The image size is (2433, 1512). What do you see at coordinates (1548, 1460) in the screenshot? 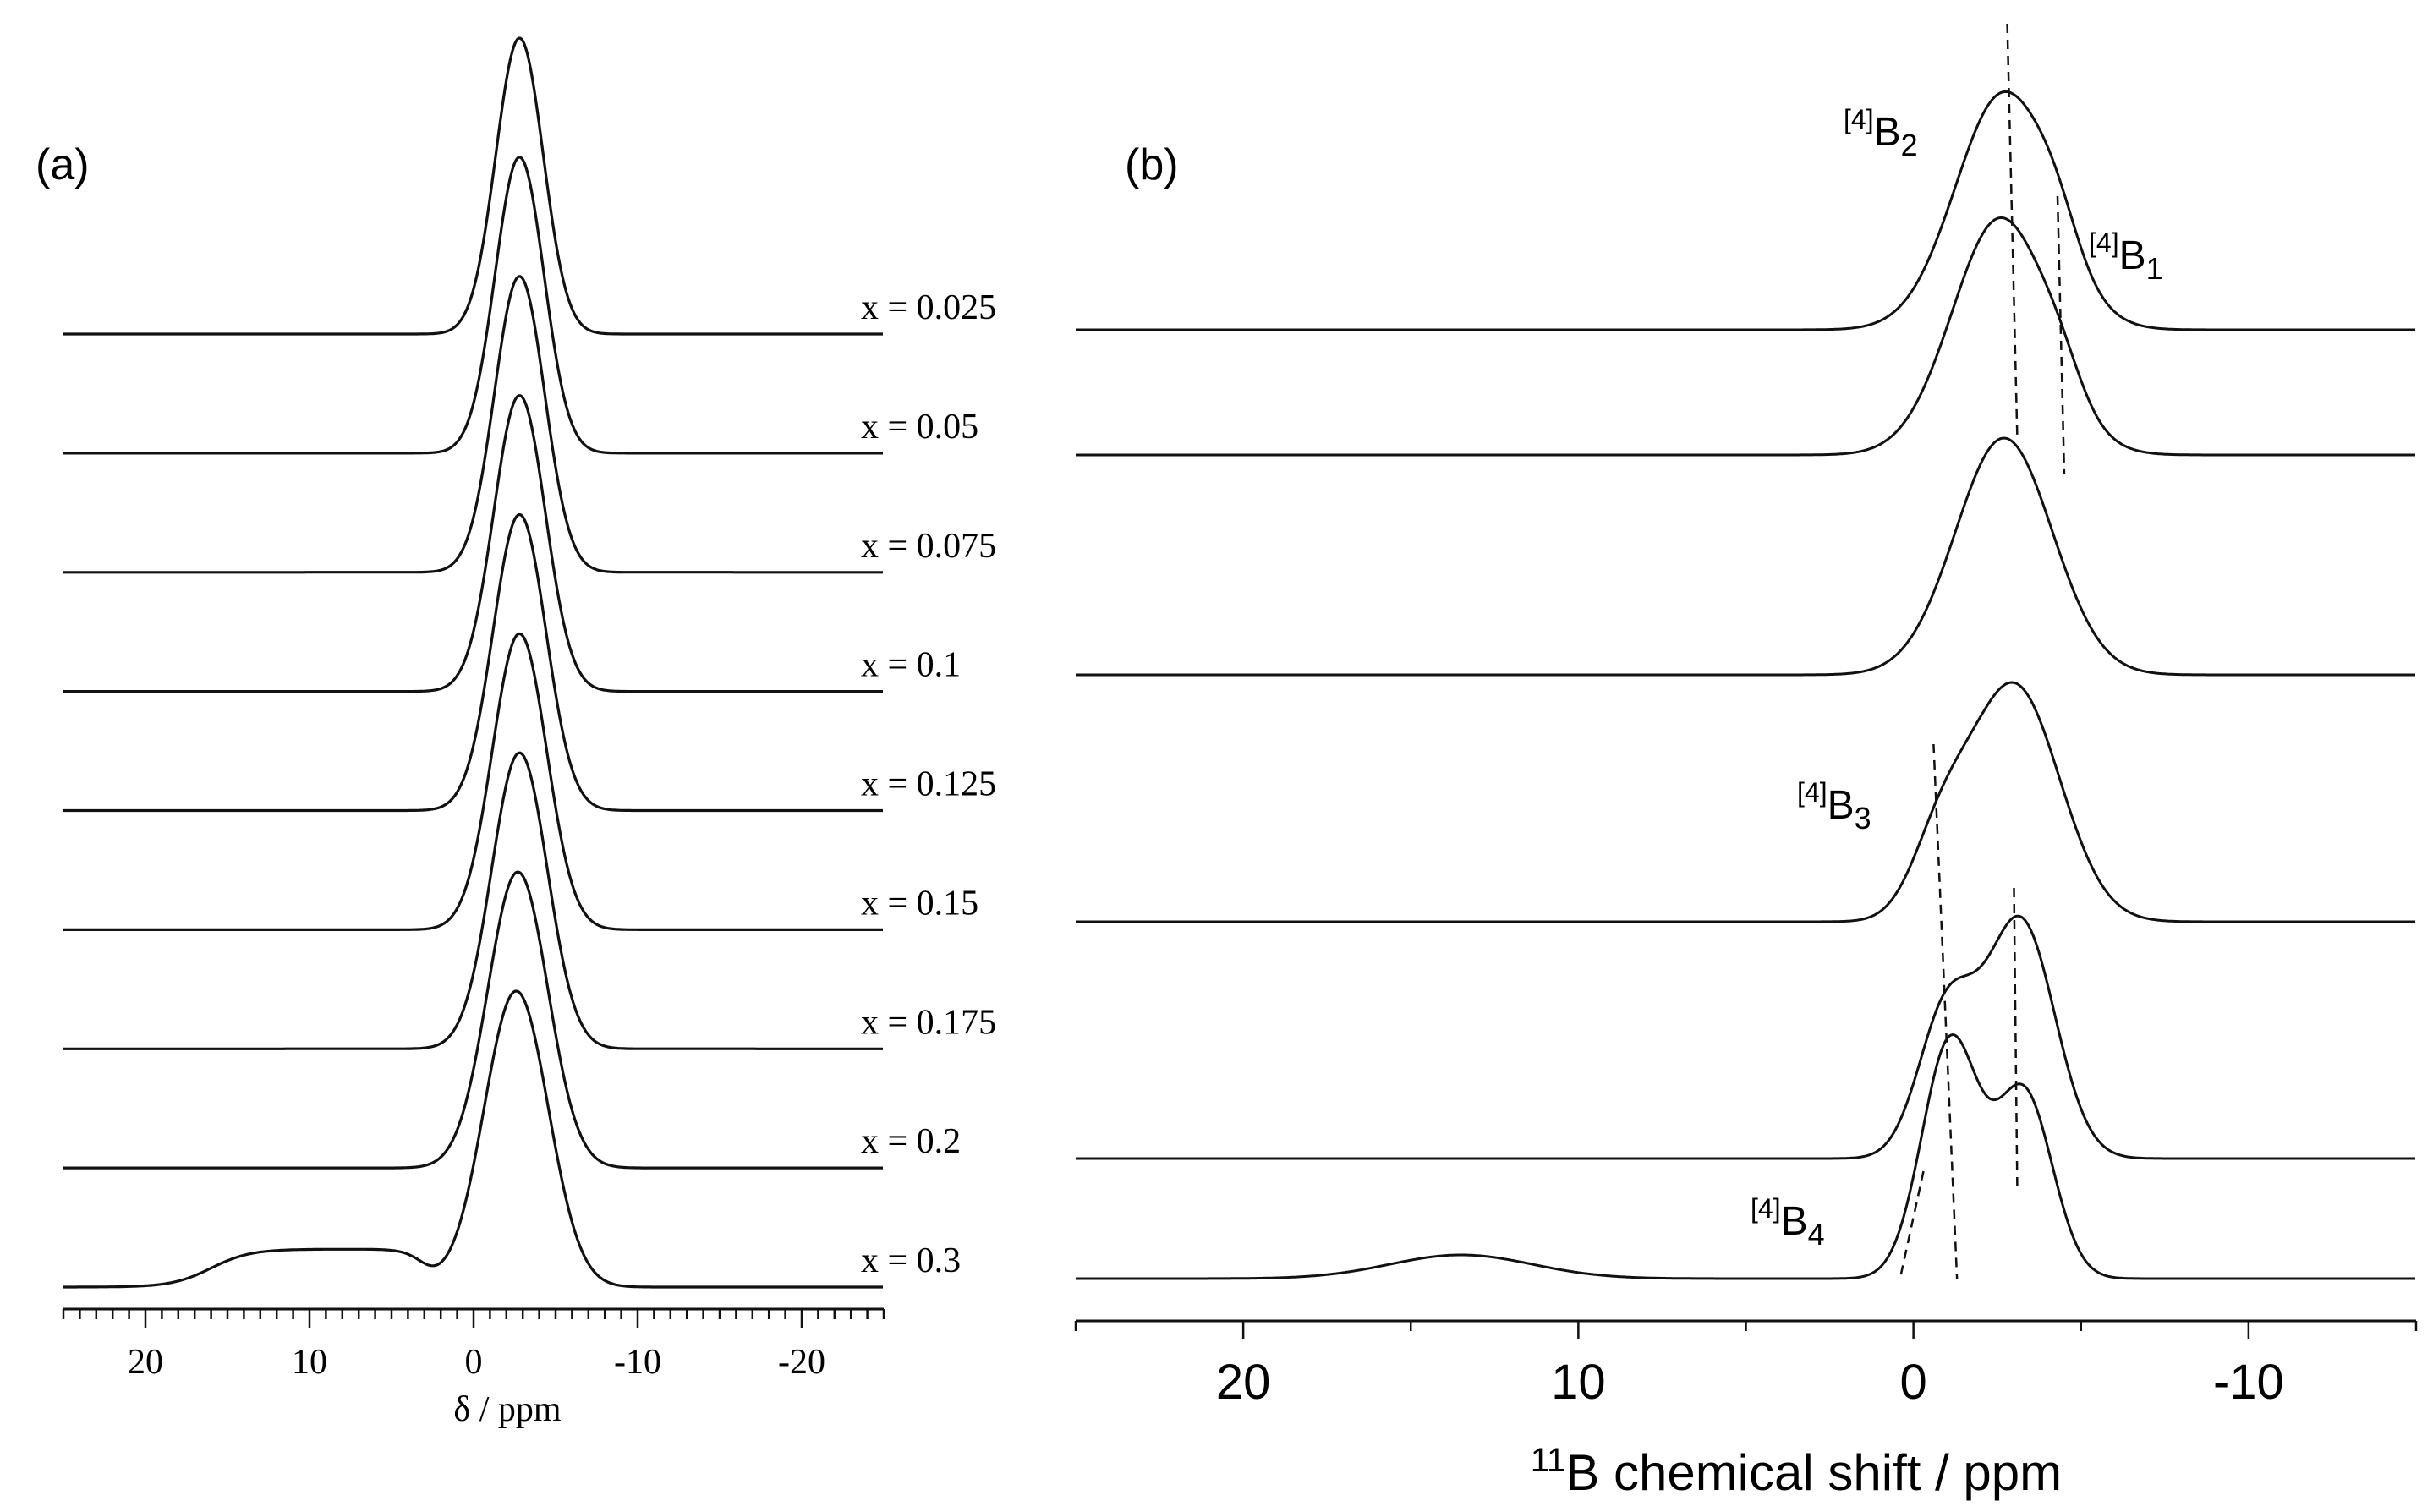
I see `x-axis-title-superscript: 11` at bounding box center [1548, 1460].